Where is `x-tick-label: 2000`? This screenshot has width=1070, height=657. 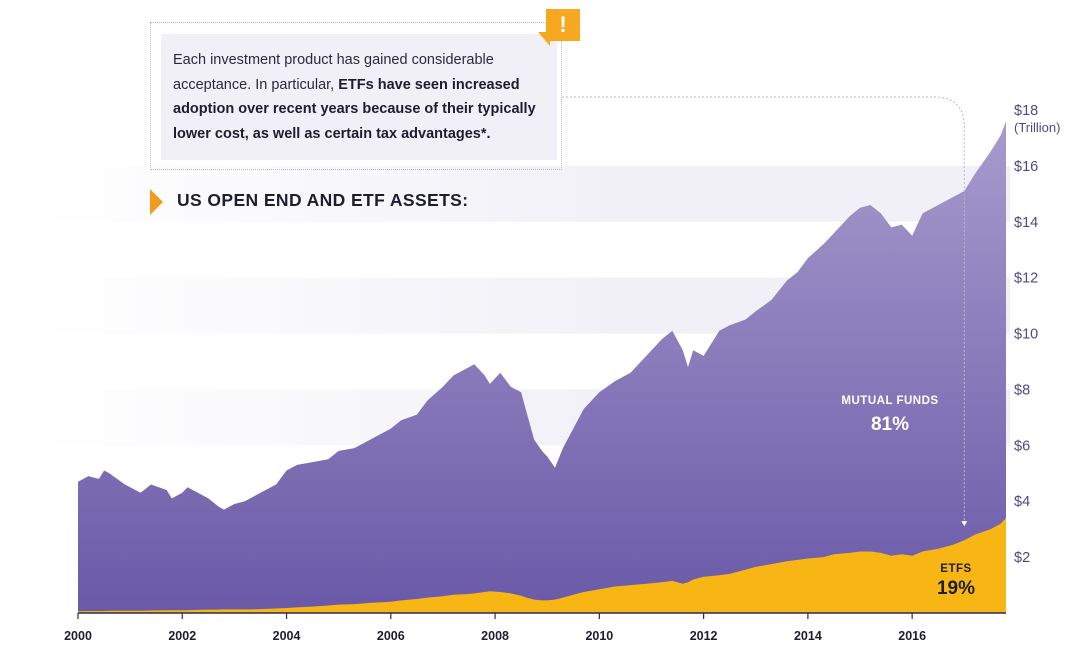 x-tick-label: 2000 is located at coordinates (78, 636).